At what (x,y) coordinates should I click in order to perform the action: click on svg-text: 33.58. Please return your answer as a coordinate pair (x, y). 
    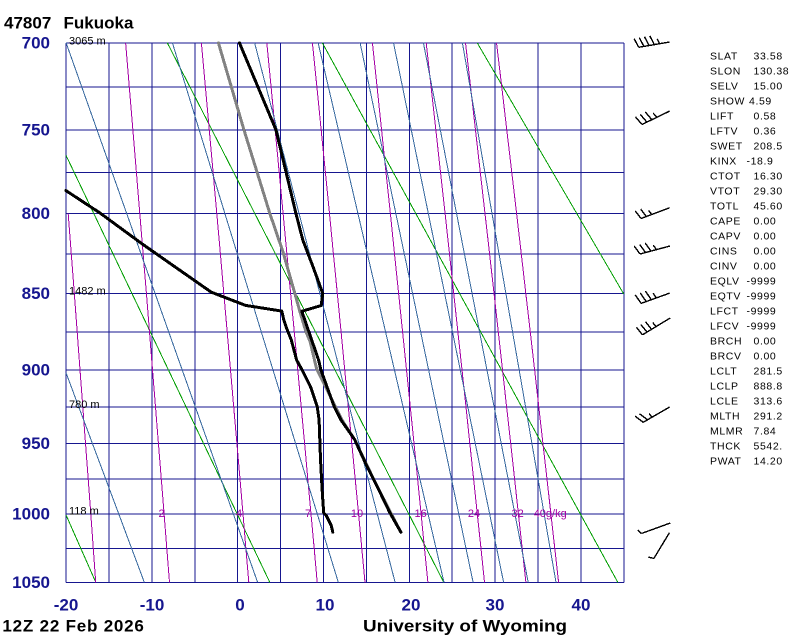
    Looking at the image, I should click on (768, 56).